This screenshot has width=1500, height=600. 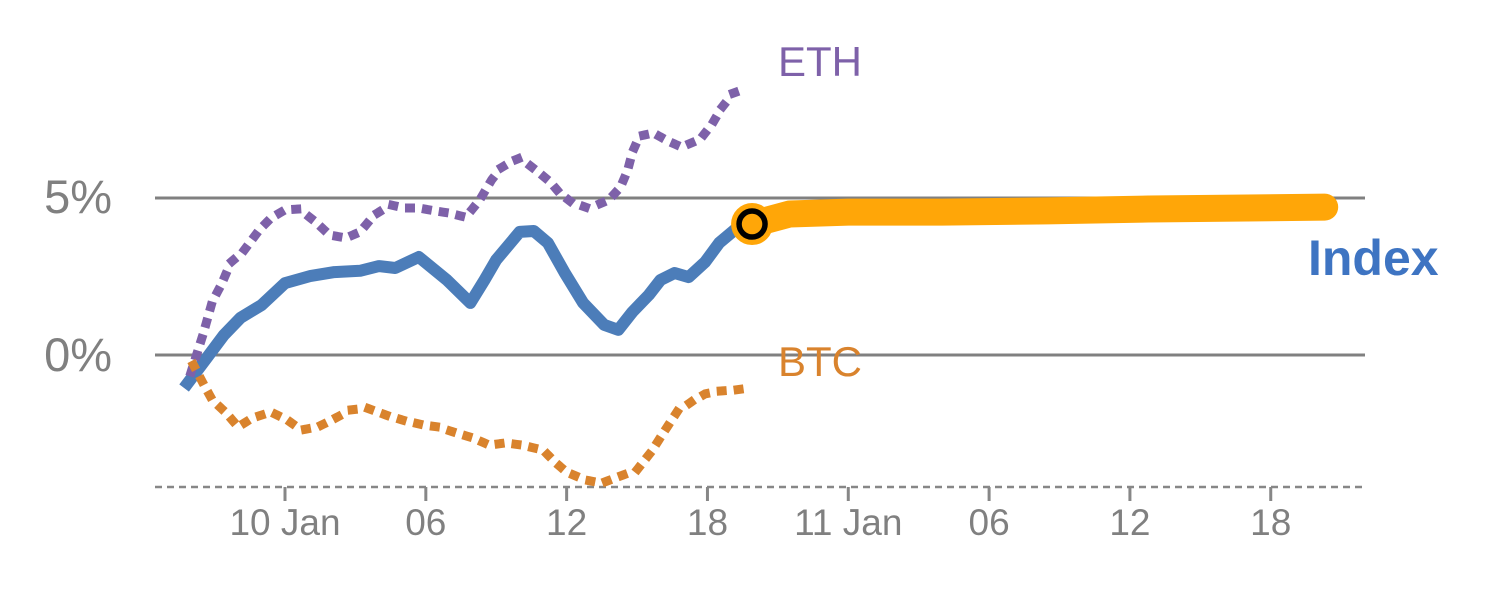 I want to click on btc-line, so click(x=471, y=423).